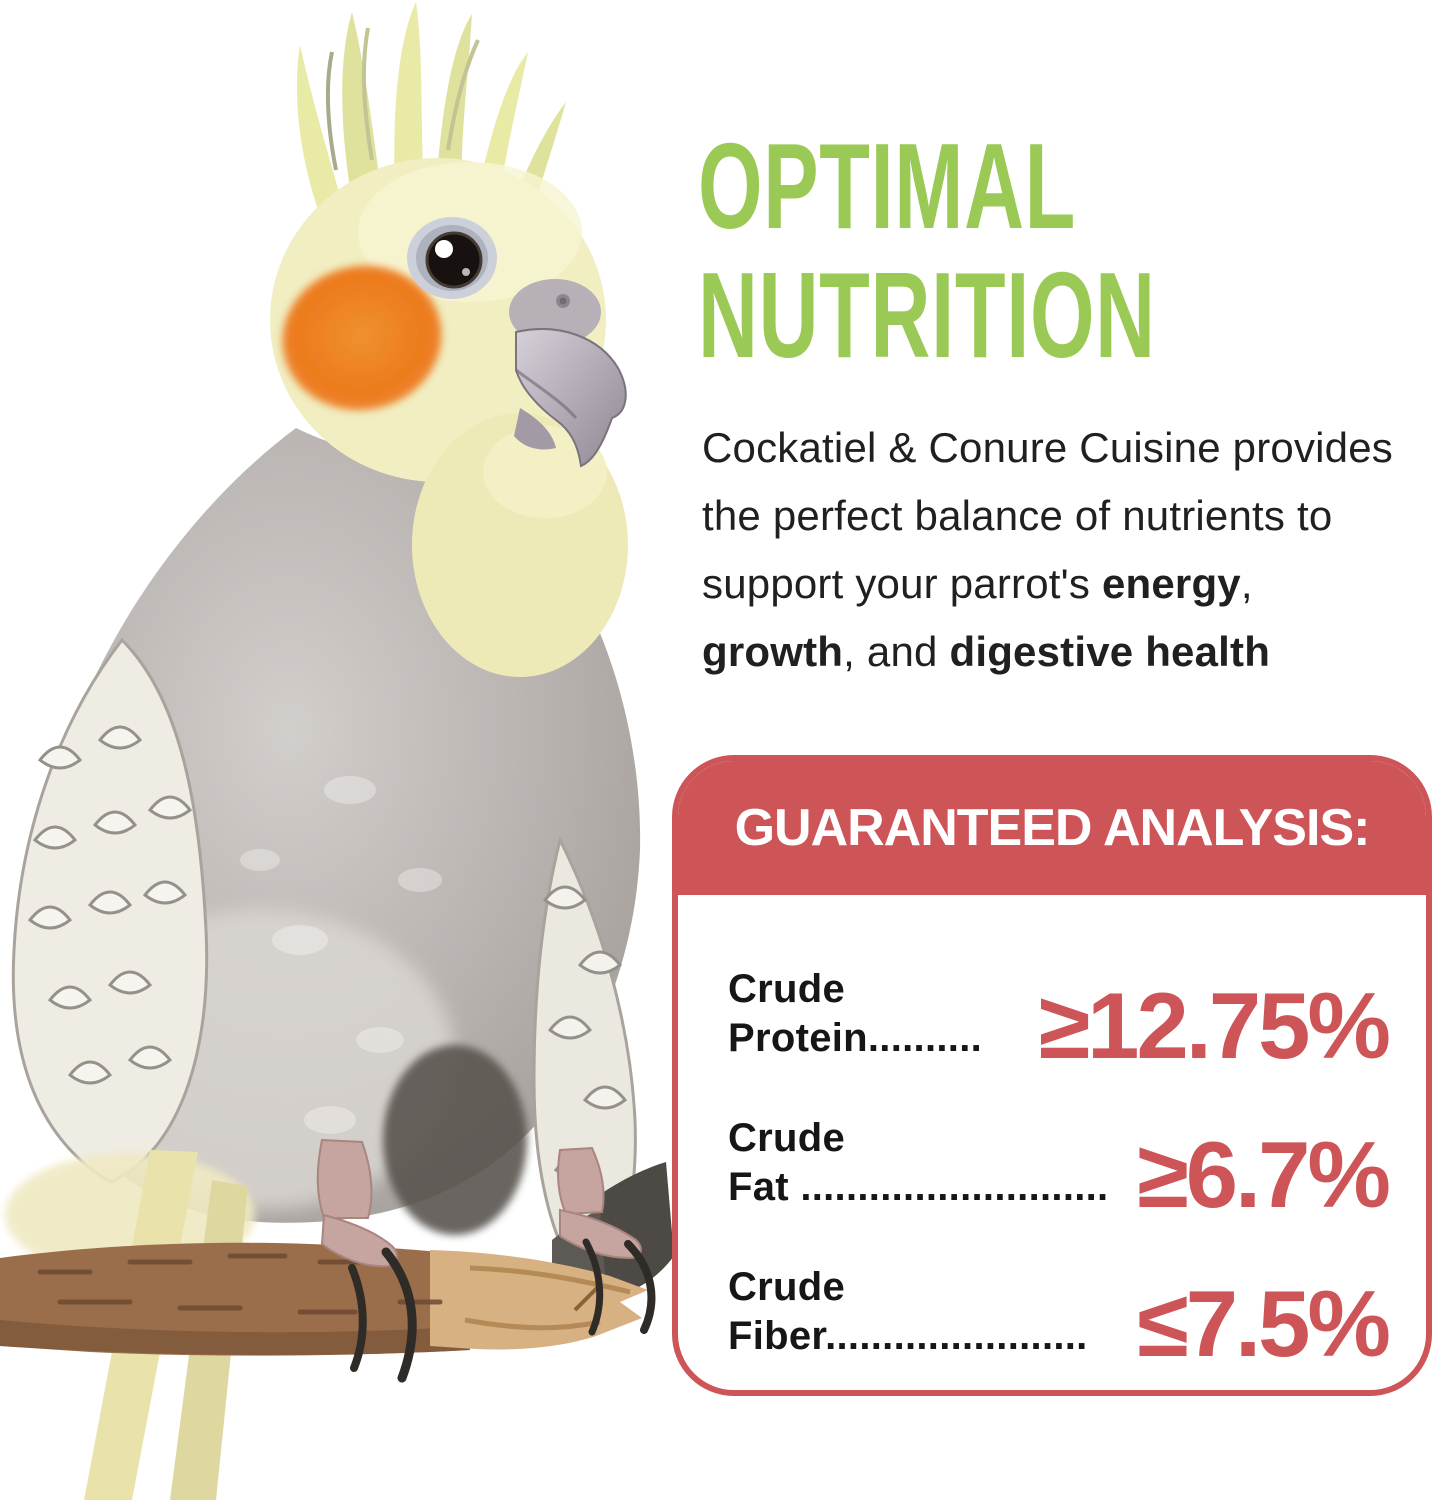  Describe the element at coordinates (1264, 1174) in the screenshot. I see `analysis-row-value: ≥6.7%` at that location.